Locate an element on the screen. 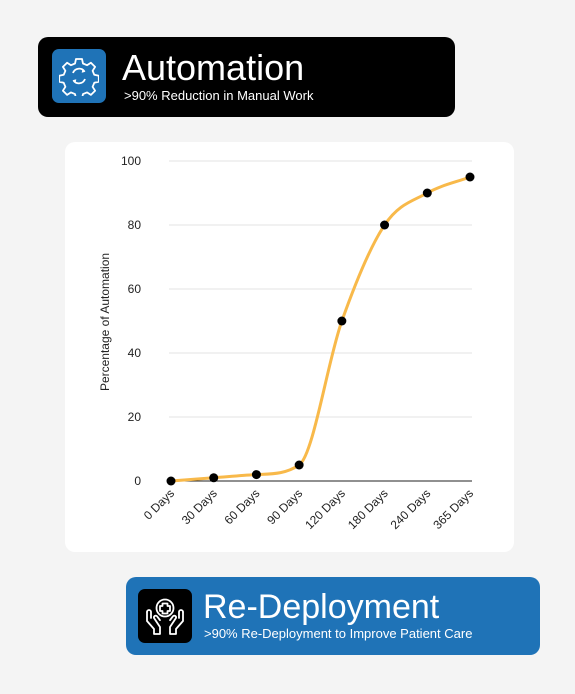 Image resolution: width=575 pixels, height=694 pixels. automation-banner: Automation >90% Reduction in Manual Work is located at coordinates (246, 77).